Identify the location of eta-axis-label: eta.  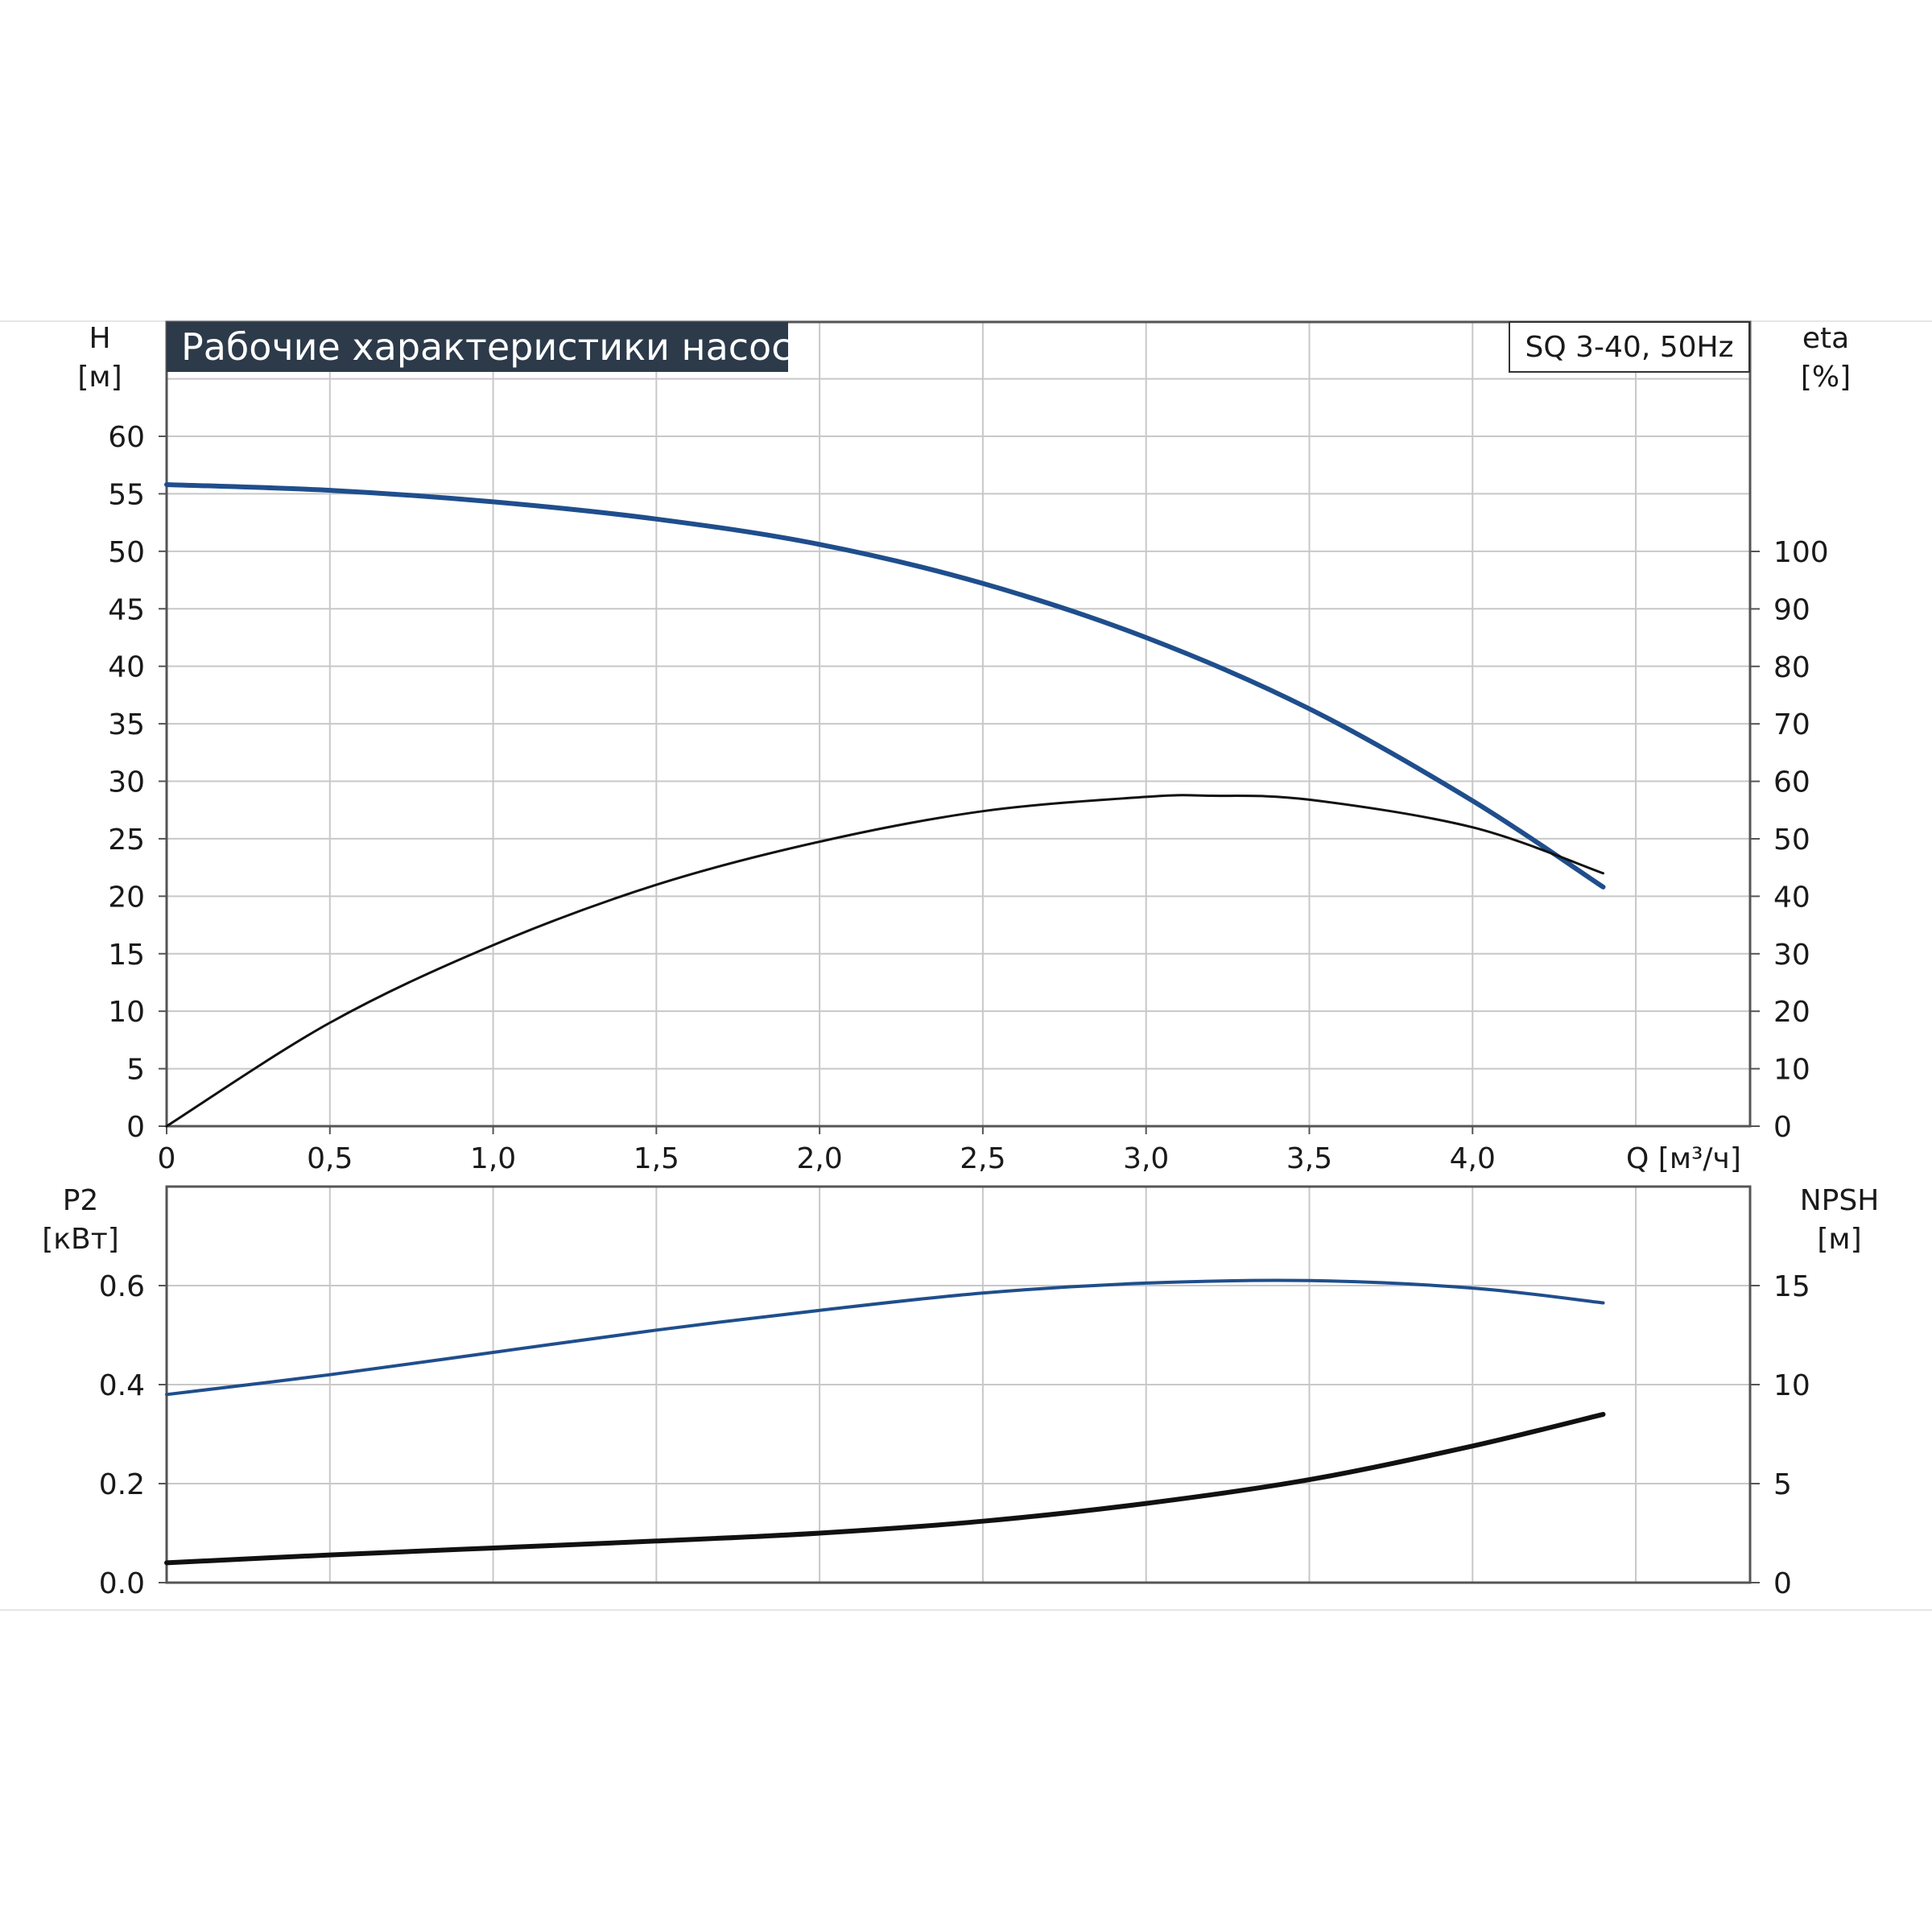
(1825, 338).